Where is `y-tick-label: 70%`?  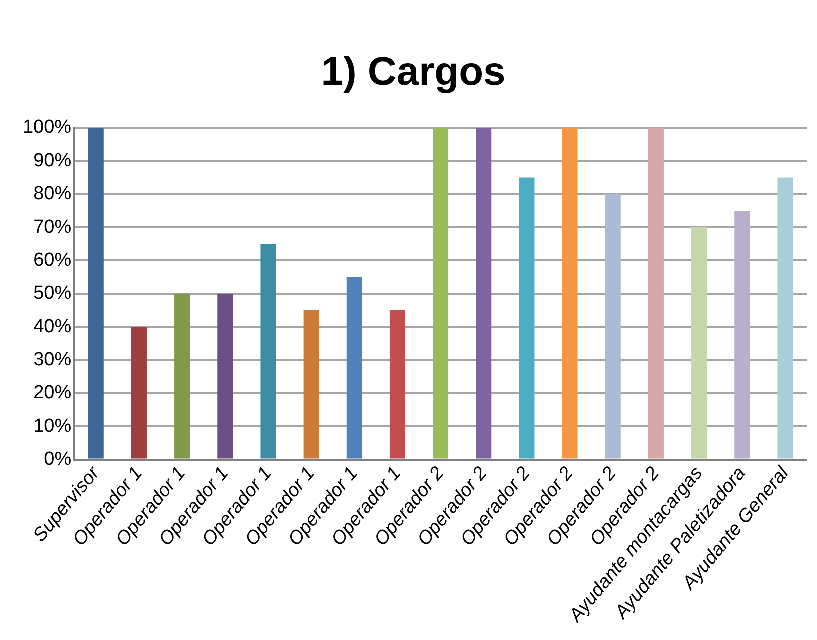 y-tick-label: 70% is located at coordinates (53, 227).